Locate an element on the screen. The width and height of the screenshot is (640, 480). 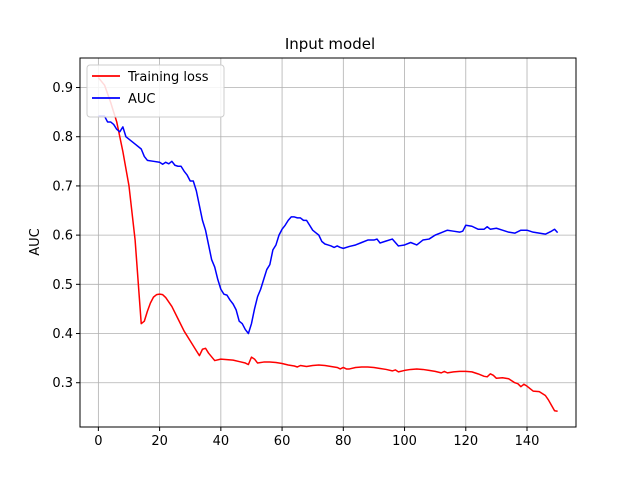
legend-label: AUC is located at coordinates (142, 99).